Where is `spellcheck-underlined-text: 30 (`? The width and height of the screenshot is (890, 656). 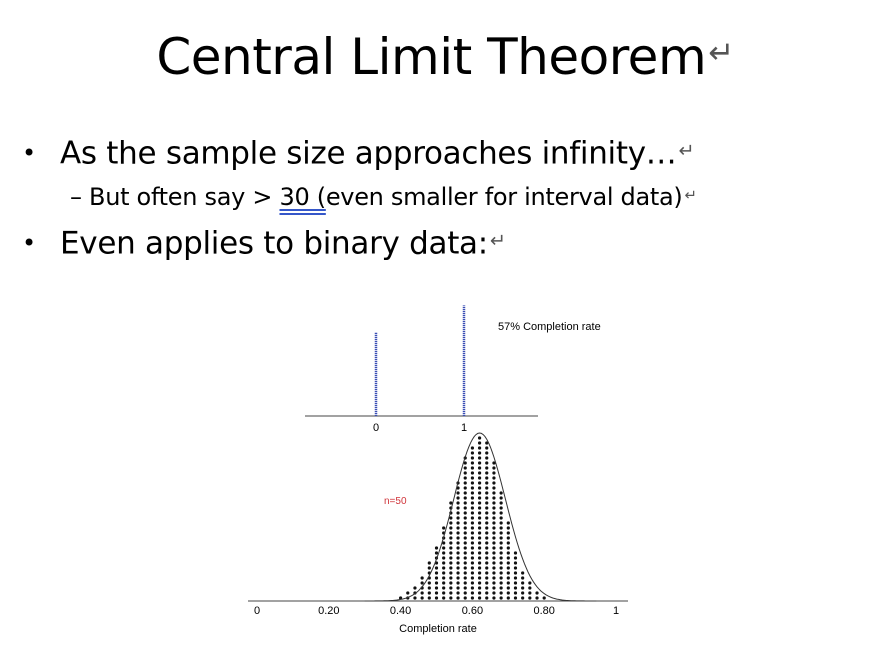 spellcheck-underlined-text: 30 ( is located at coordinates (302, 197).